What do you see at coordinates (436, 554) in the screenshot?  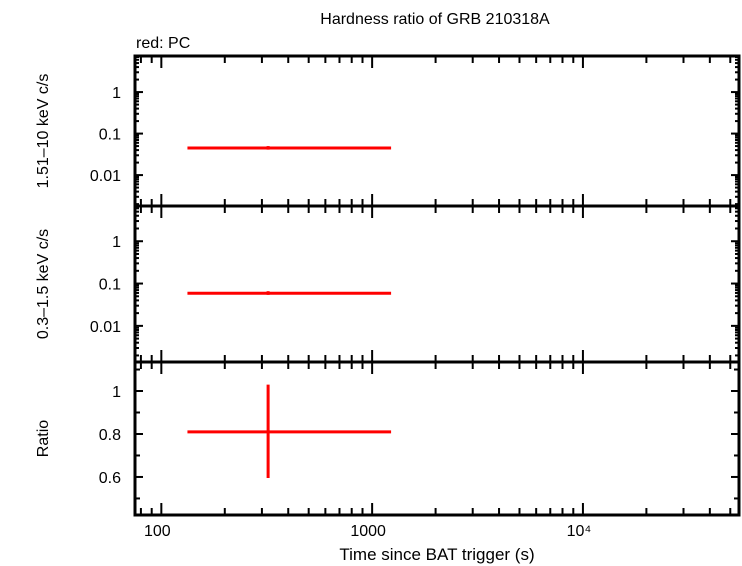 I see `x-axis-label: Time since BAT trigger (s)` at bounding box center [436, 554].